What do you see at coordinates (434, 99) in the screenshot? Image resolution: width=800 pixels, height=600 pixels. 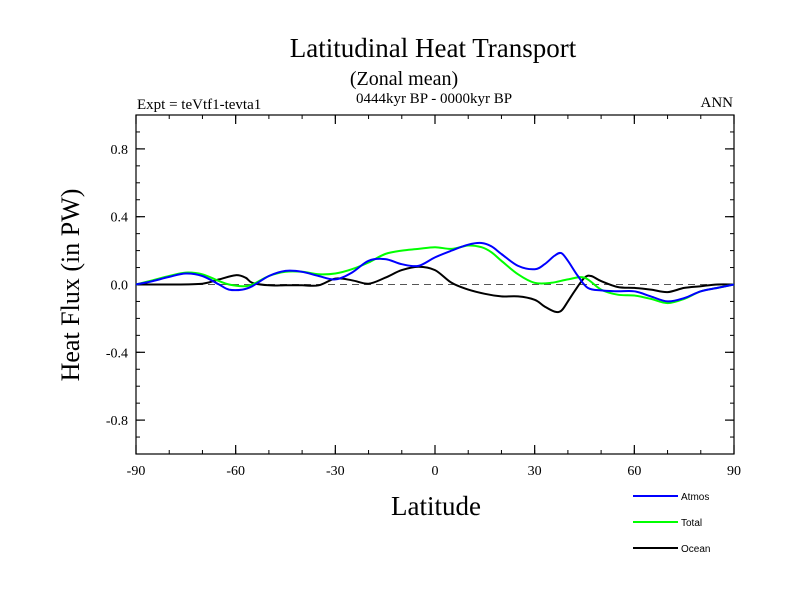 I see `period-label: 0444kyr BP - 0000kyr BP` at bounding box center [434, 99].